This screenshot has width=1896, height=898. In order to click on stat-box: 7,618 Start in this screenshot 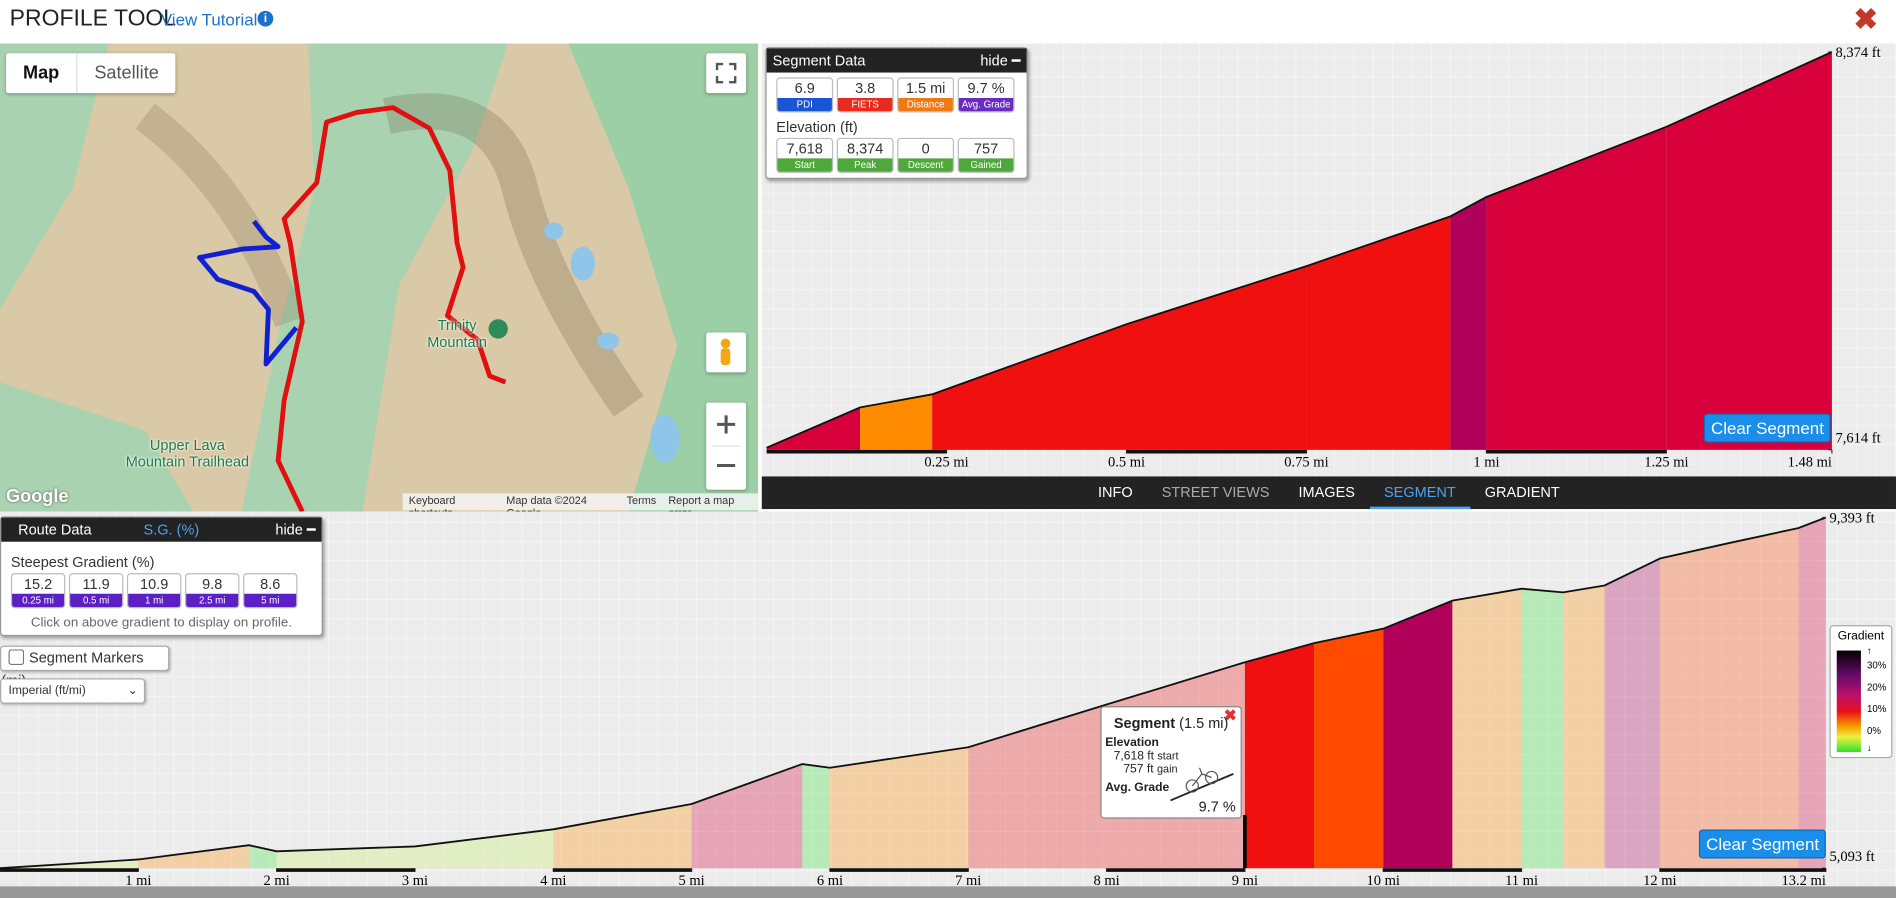, I will do `click(805, 155)`.